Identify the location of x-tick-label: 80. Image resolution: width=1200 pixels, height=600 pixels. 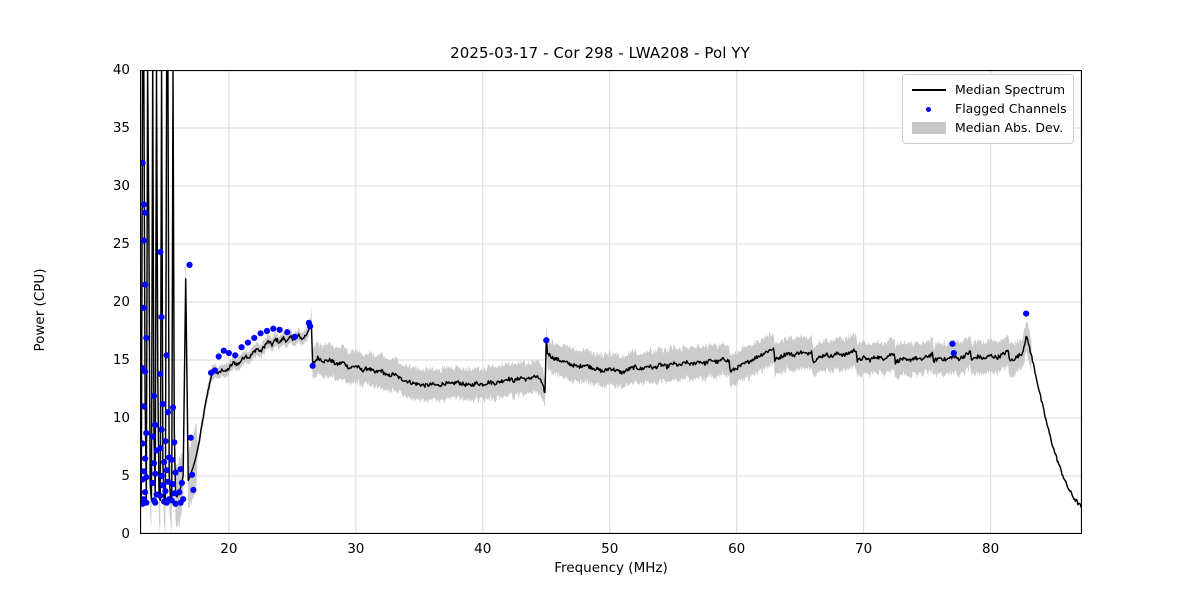
(990, 549).